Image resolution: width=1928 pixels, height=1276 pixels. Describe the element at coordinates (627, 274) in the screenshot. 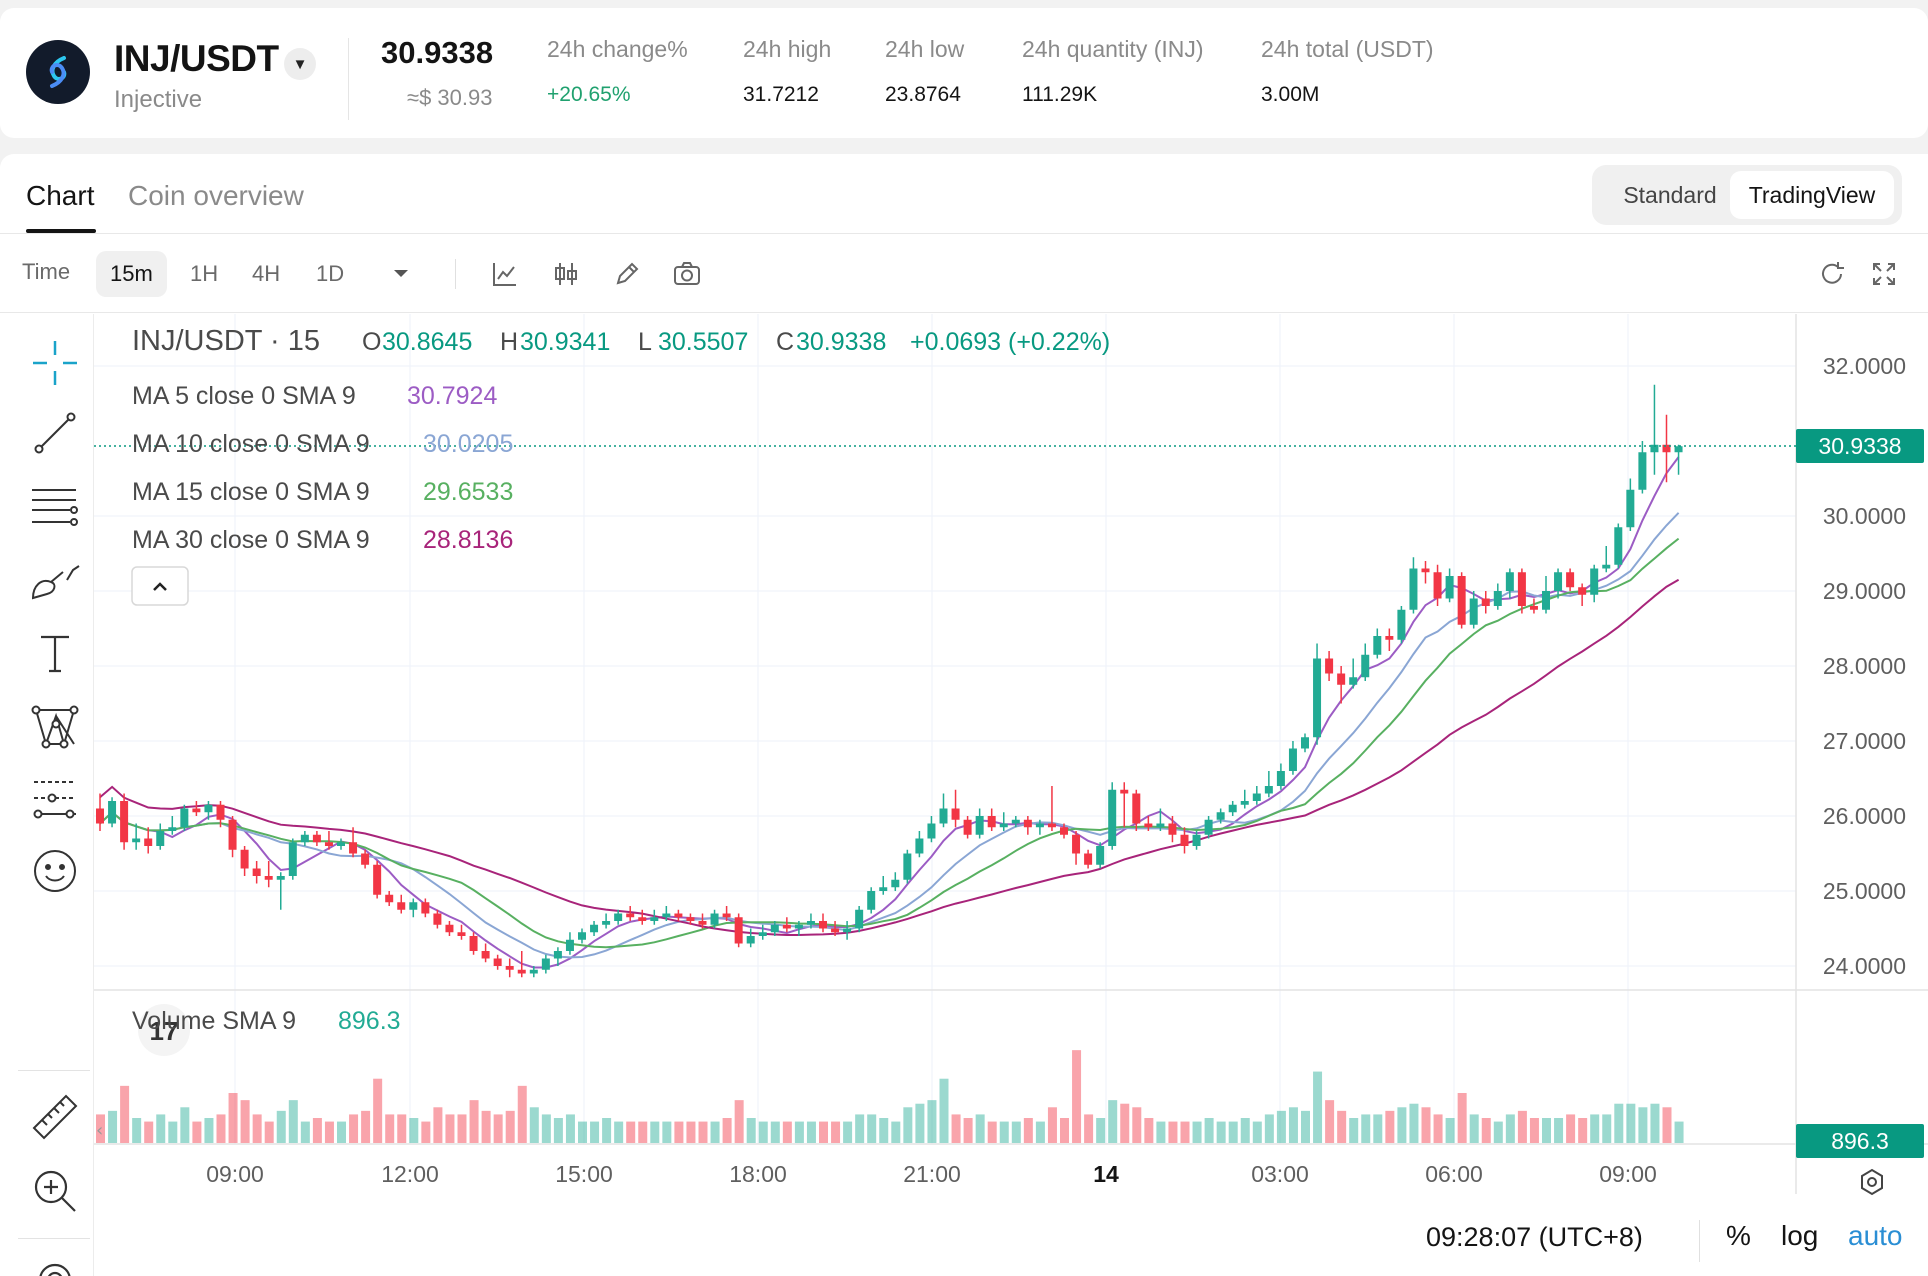

I see `drawing-pencil-icon` at that location.